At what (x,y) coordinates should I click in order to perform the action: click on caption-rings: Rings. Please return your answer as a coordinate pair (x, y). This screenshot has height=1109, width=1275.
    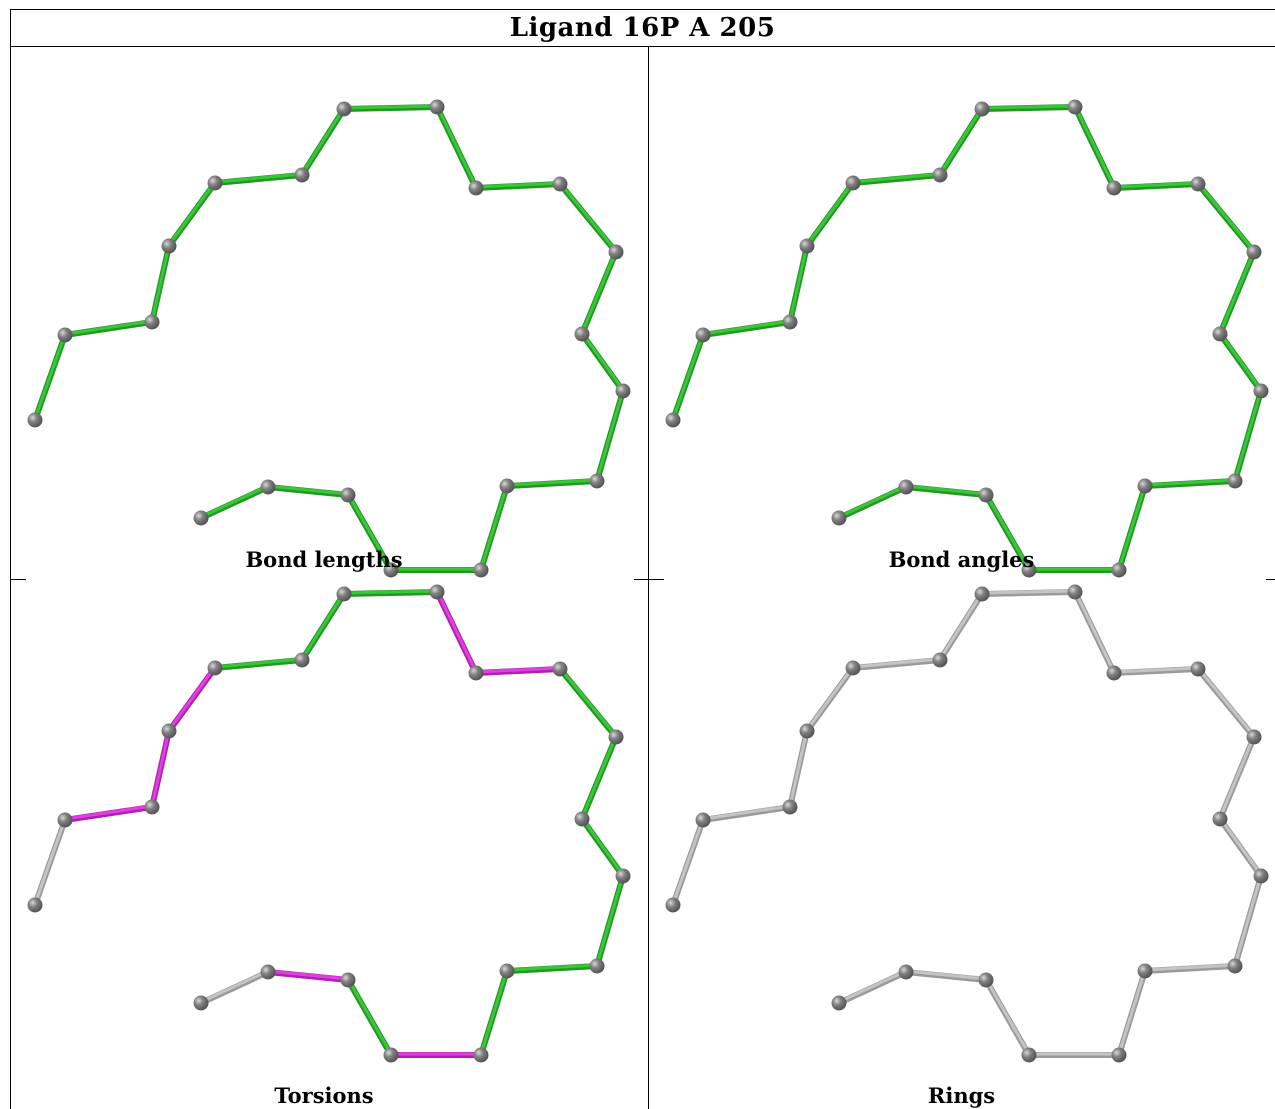
    Looking at the image, I should click on (961, 1095).